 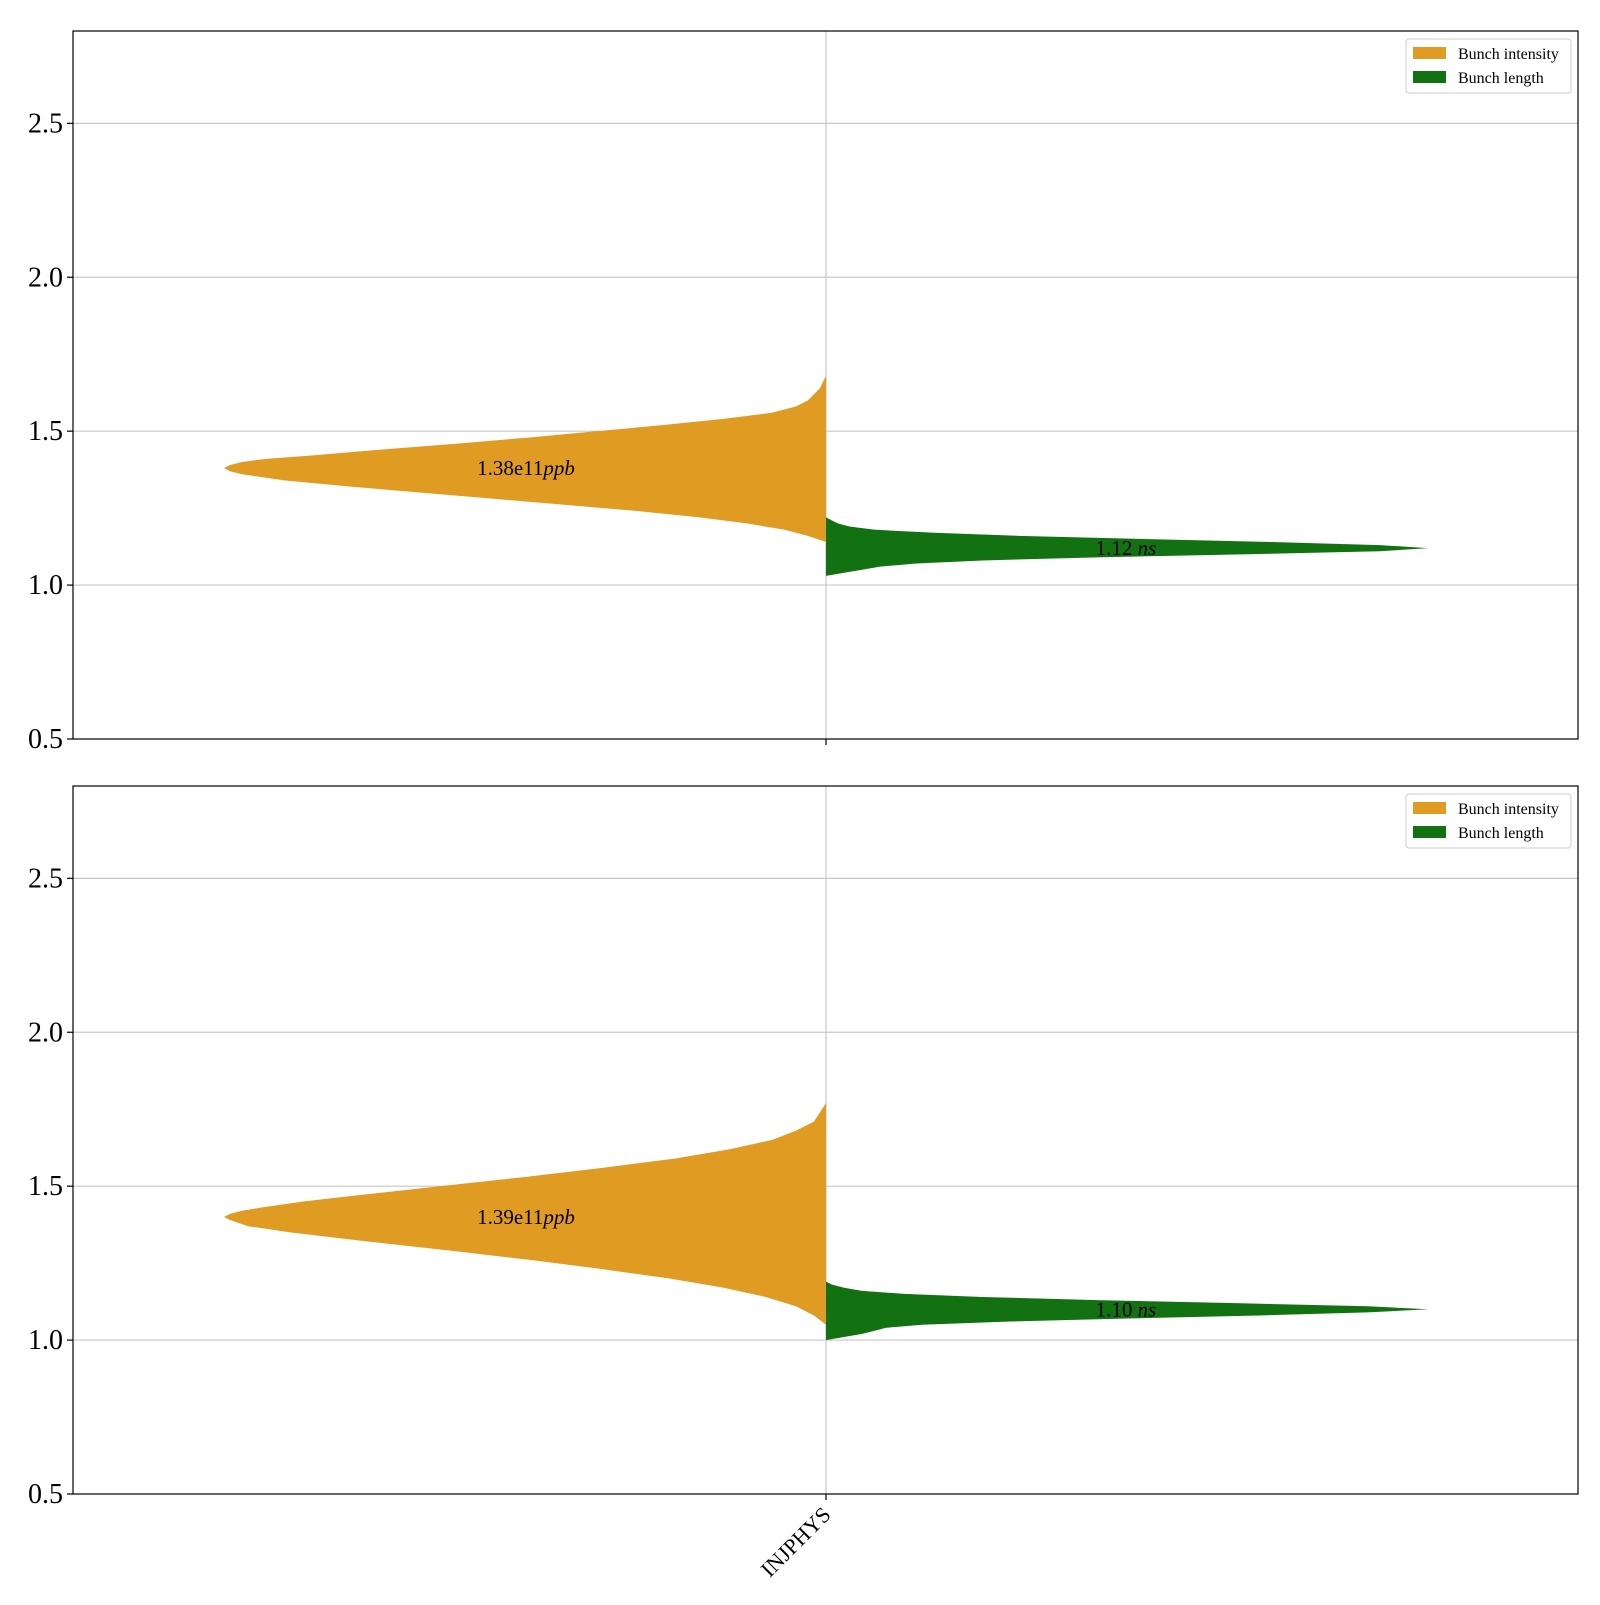 What do you see at coordinates (526, 1217) in the screenshot?
I see `bunch-intensity-median-label: 1.39e11ppb` at bounding box center [526, 1217].